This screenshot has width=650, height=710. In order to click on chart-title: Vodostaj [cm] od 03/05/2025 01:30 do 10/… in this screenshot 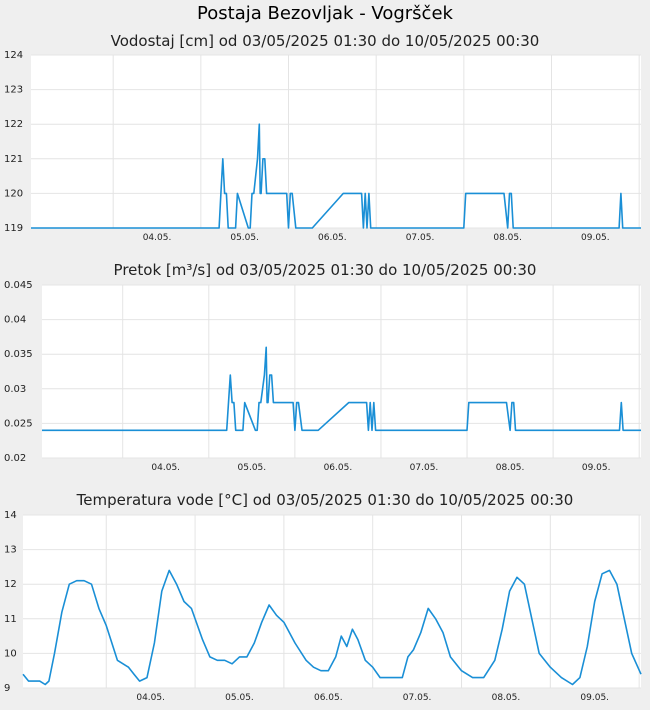, I will do `click(325, 41)`.